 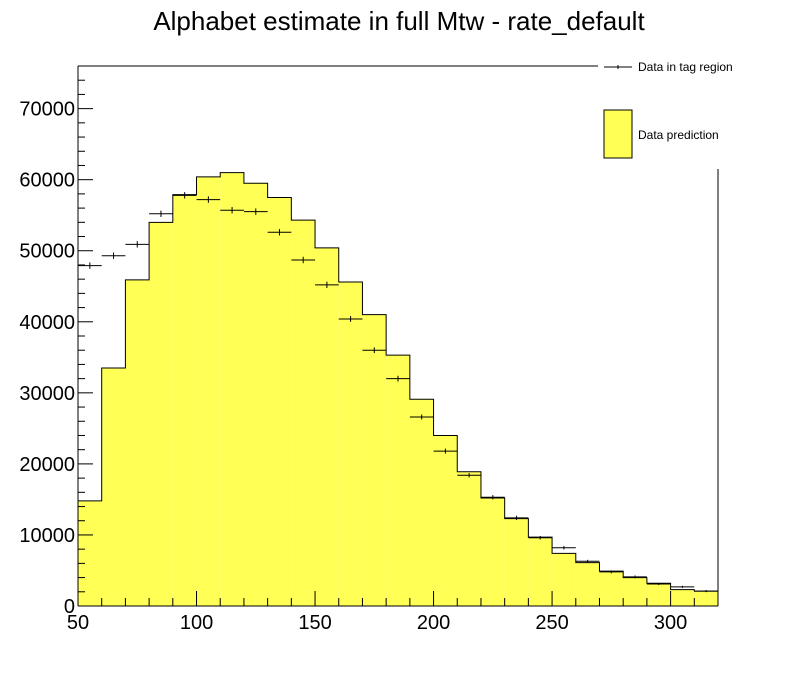 I want to click on legend-label: Data in tag region, so click(x=685, y=67).